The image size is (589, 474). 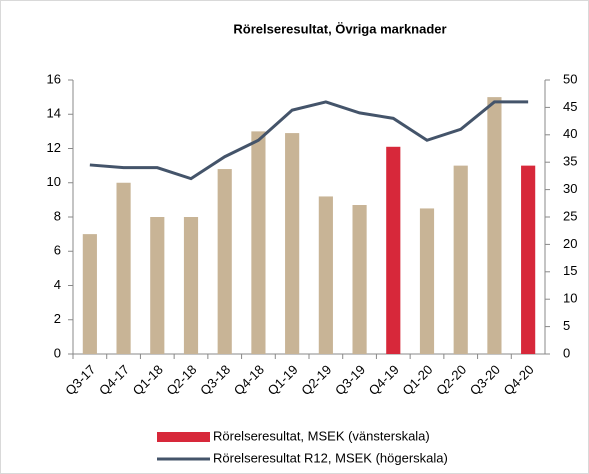 What do you see at coordinates (570, 161) in the screenshot?
I see `y2-tick-label: 35` at bounding box center [570, 161].